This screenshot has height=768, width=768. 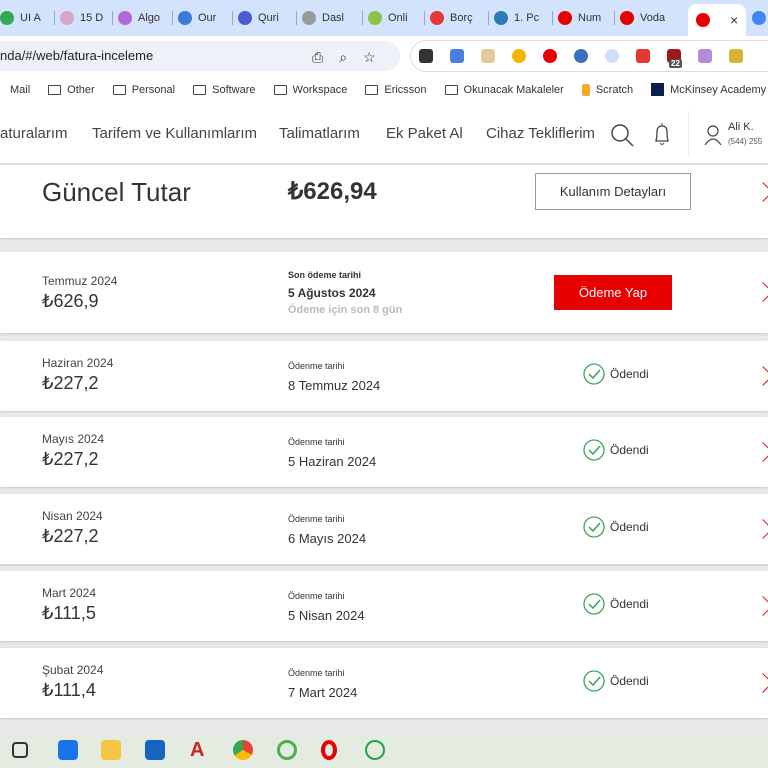 I want to click on bookmark-star-icon: ☆, so click(x=369, y=57).